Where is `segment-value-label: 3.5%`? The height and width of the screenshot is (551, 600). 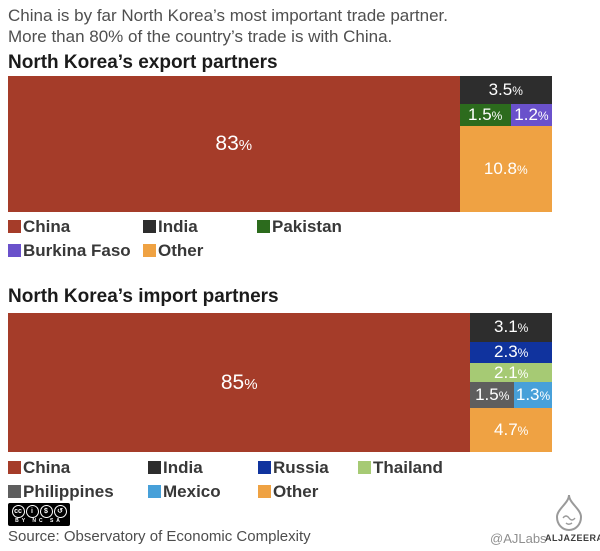 segment-value-label: 3.5% is located at coordinates (505, 89).